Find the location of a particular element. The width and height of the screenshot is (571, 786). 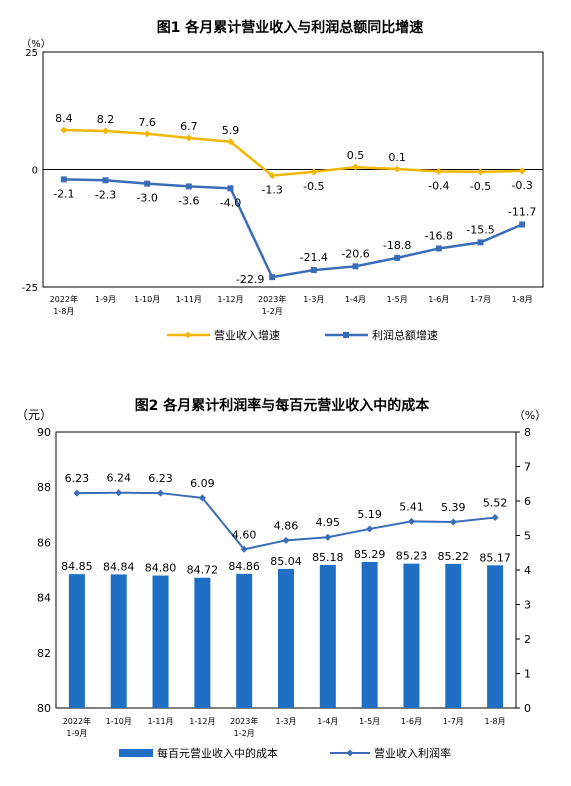

figure-2-margin-data-label: 4.95 is located at coordinates (328, 522).